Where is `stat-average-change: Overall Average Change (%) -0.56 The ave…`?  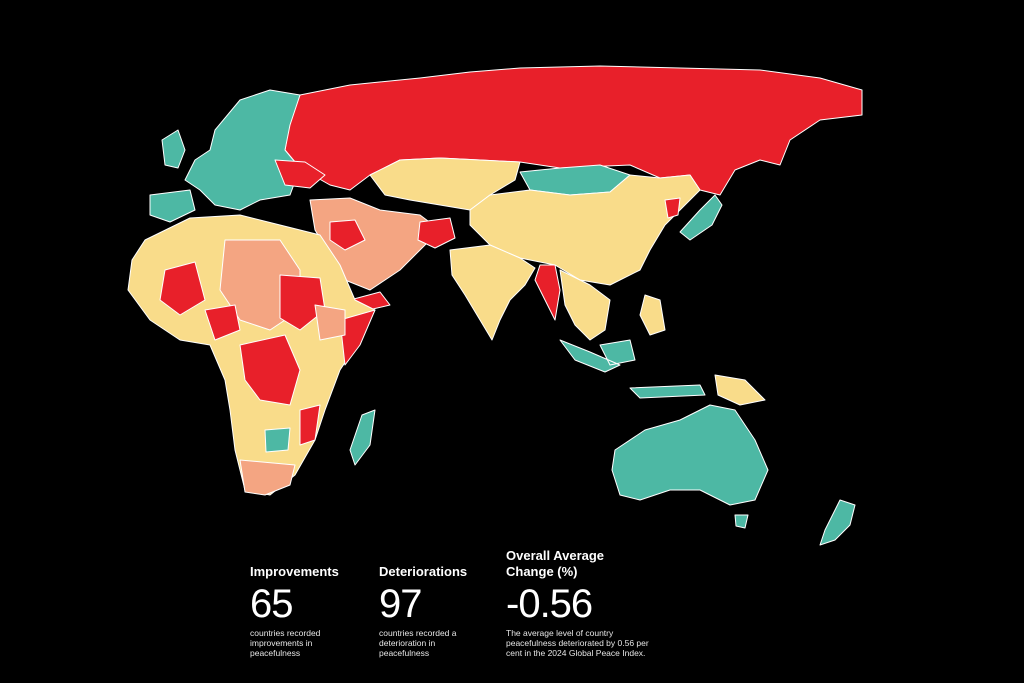
stat-average-change: Overall Average Change (%) -0.56 The ave… is located at coordinates (577, 603).